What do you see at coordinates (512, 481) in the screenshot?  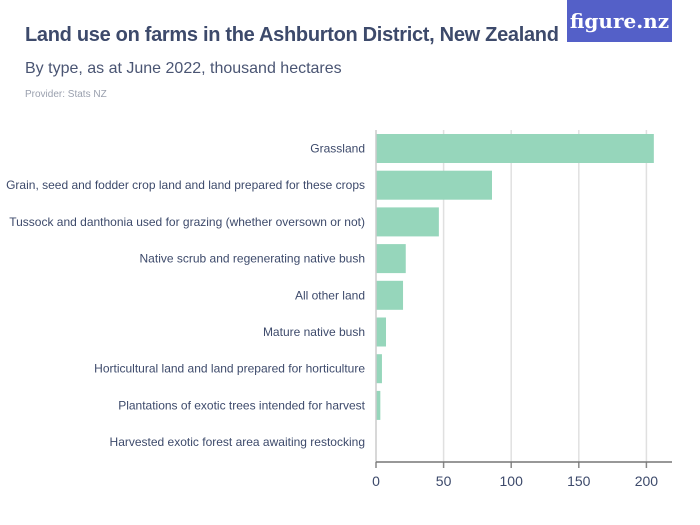 I see `x-tick-label: 100` at bounding box center [512, 481].